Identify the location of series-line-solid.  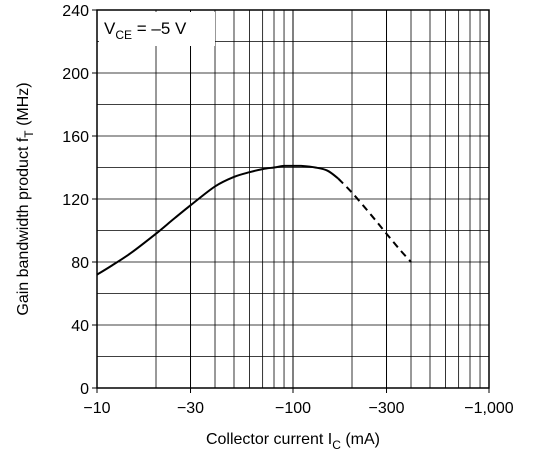
(217, 220).